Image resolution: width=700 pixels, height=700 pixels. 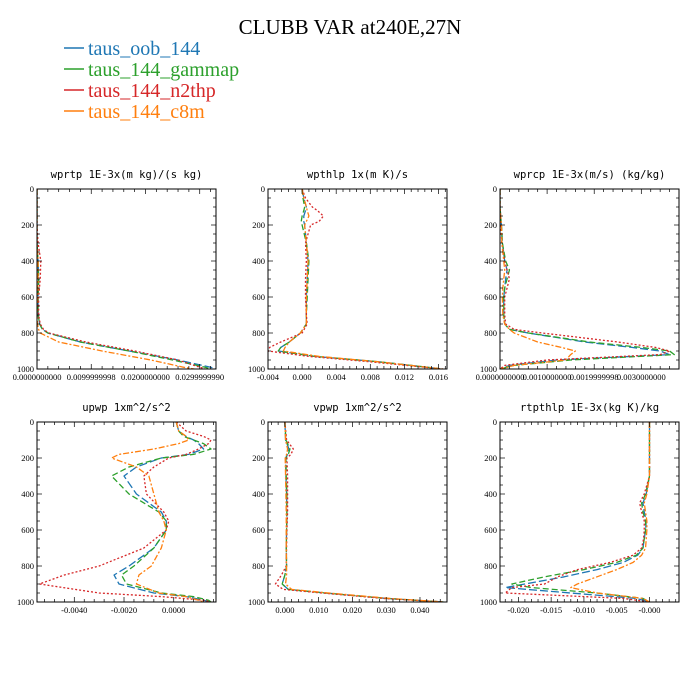 What do you see at coordinates (124, 610) in the screenshot?
I see `x-tick-label: -0.0020` at bounding box center [124, 610].